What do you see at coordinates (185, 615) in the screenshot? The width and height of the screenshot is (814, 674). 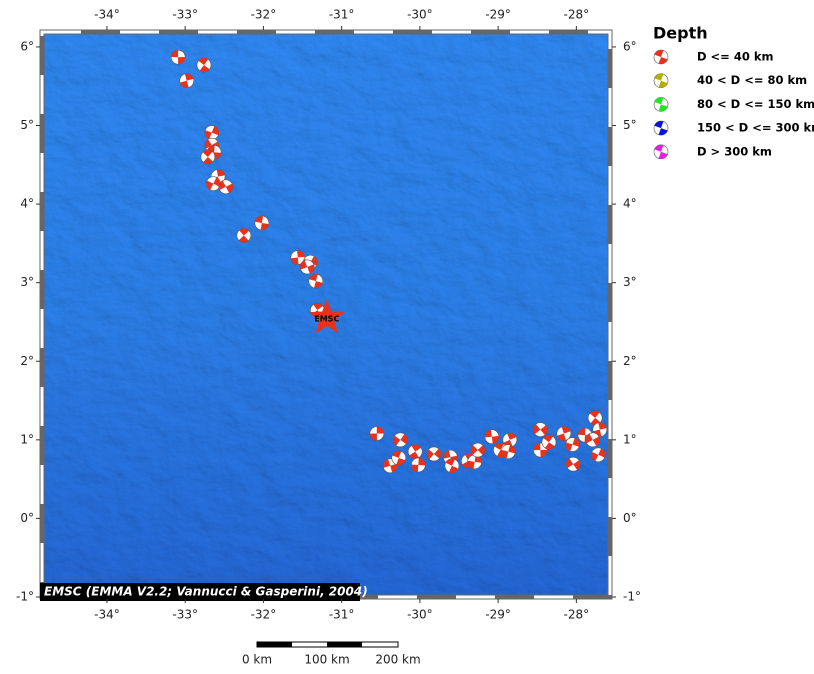 I see `lon-label-bottom: -33°` at bounding box center [185, 615].